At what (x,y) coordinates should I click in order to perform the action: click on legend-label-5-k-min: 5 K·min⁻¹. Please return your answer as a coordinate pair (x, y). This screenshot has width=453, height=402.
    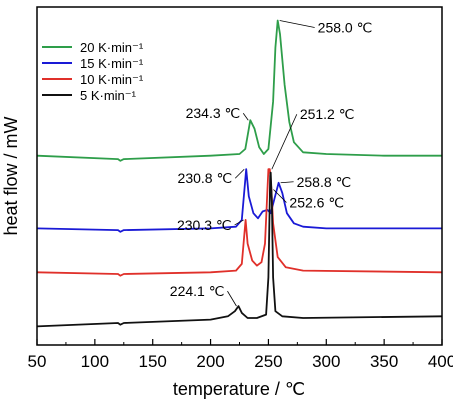
    Looking at the image, I should click on (108, 95).